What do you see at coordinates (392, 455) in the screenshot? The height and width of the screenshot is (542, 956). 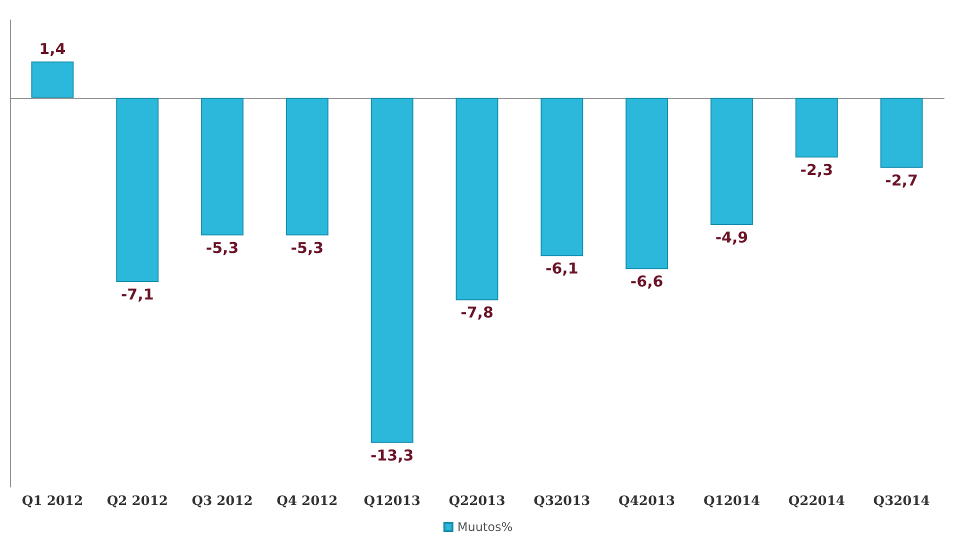 I see `data-label: -13,3` at bounding box center [392, 455].